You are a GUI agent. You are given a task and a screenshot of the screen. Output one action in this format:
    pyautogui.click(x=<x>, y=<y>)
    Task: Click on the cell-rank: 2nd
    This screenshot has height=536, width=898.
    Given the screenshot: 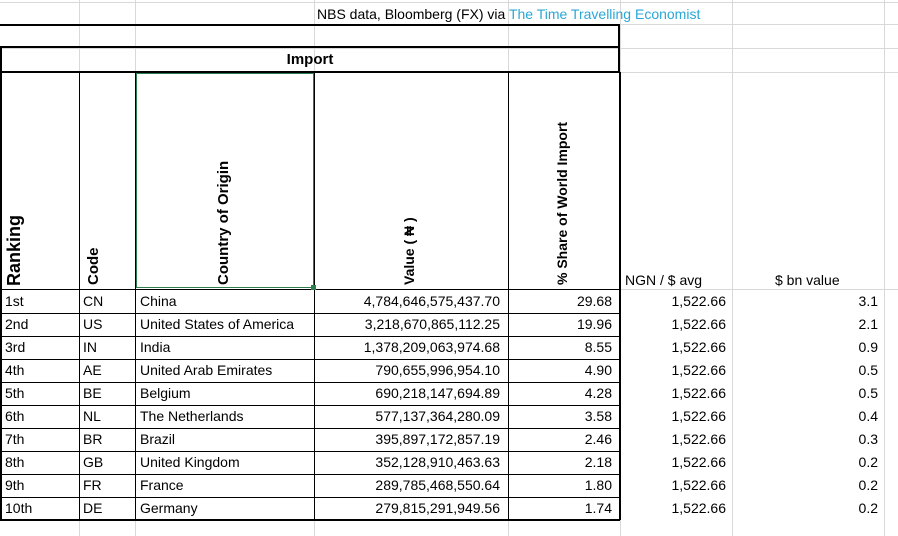 What is the action you would take?
    pyautogui.click(x=17, y=324)
    